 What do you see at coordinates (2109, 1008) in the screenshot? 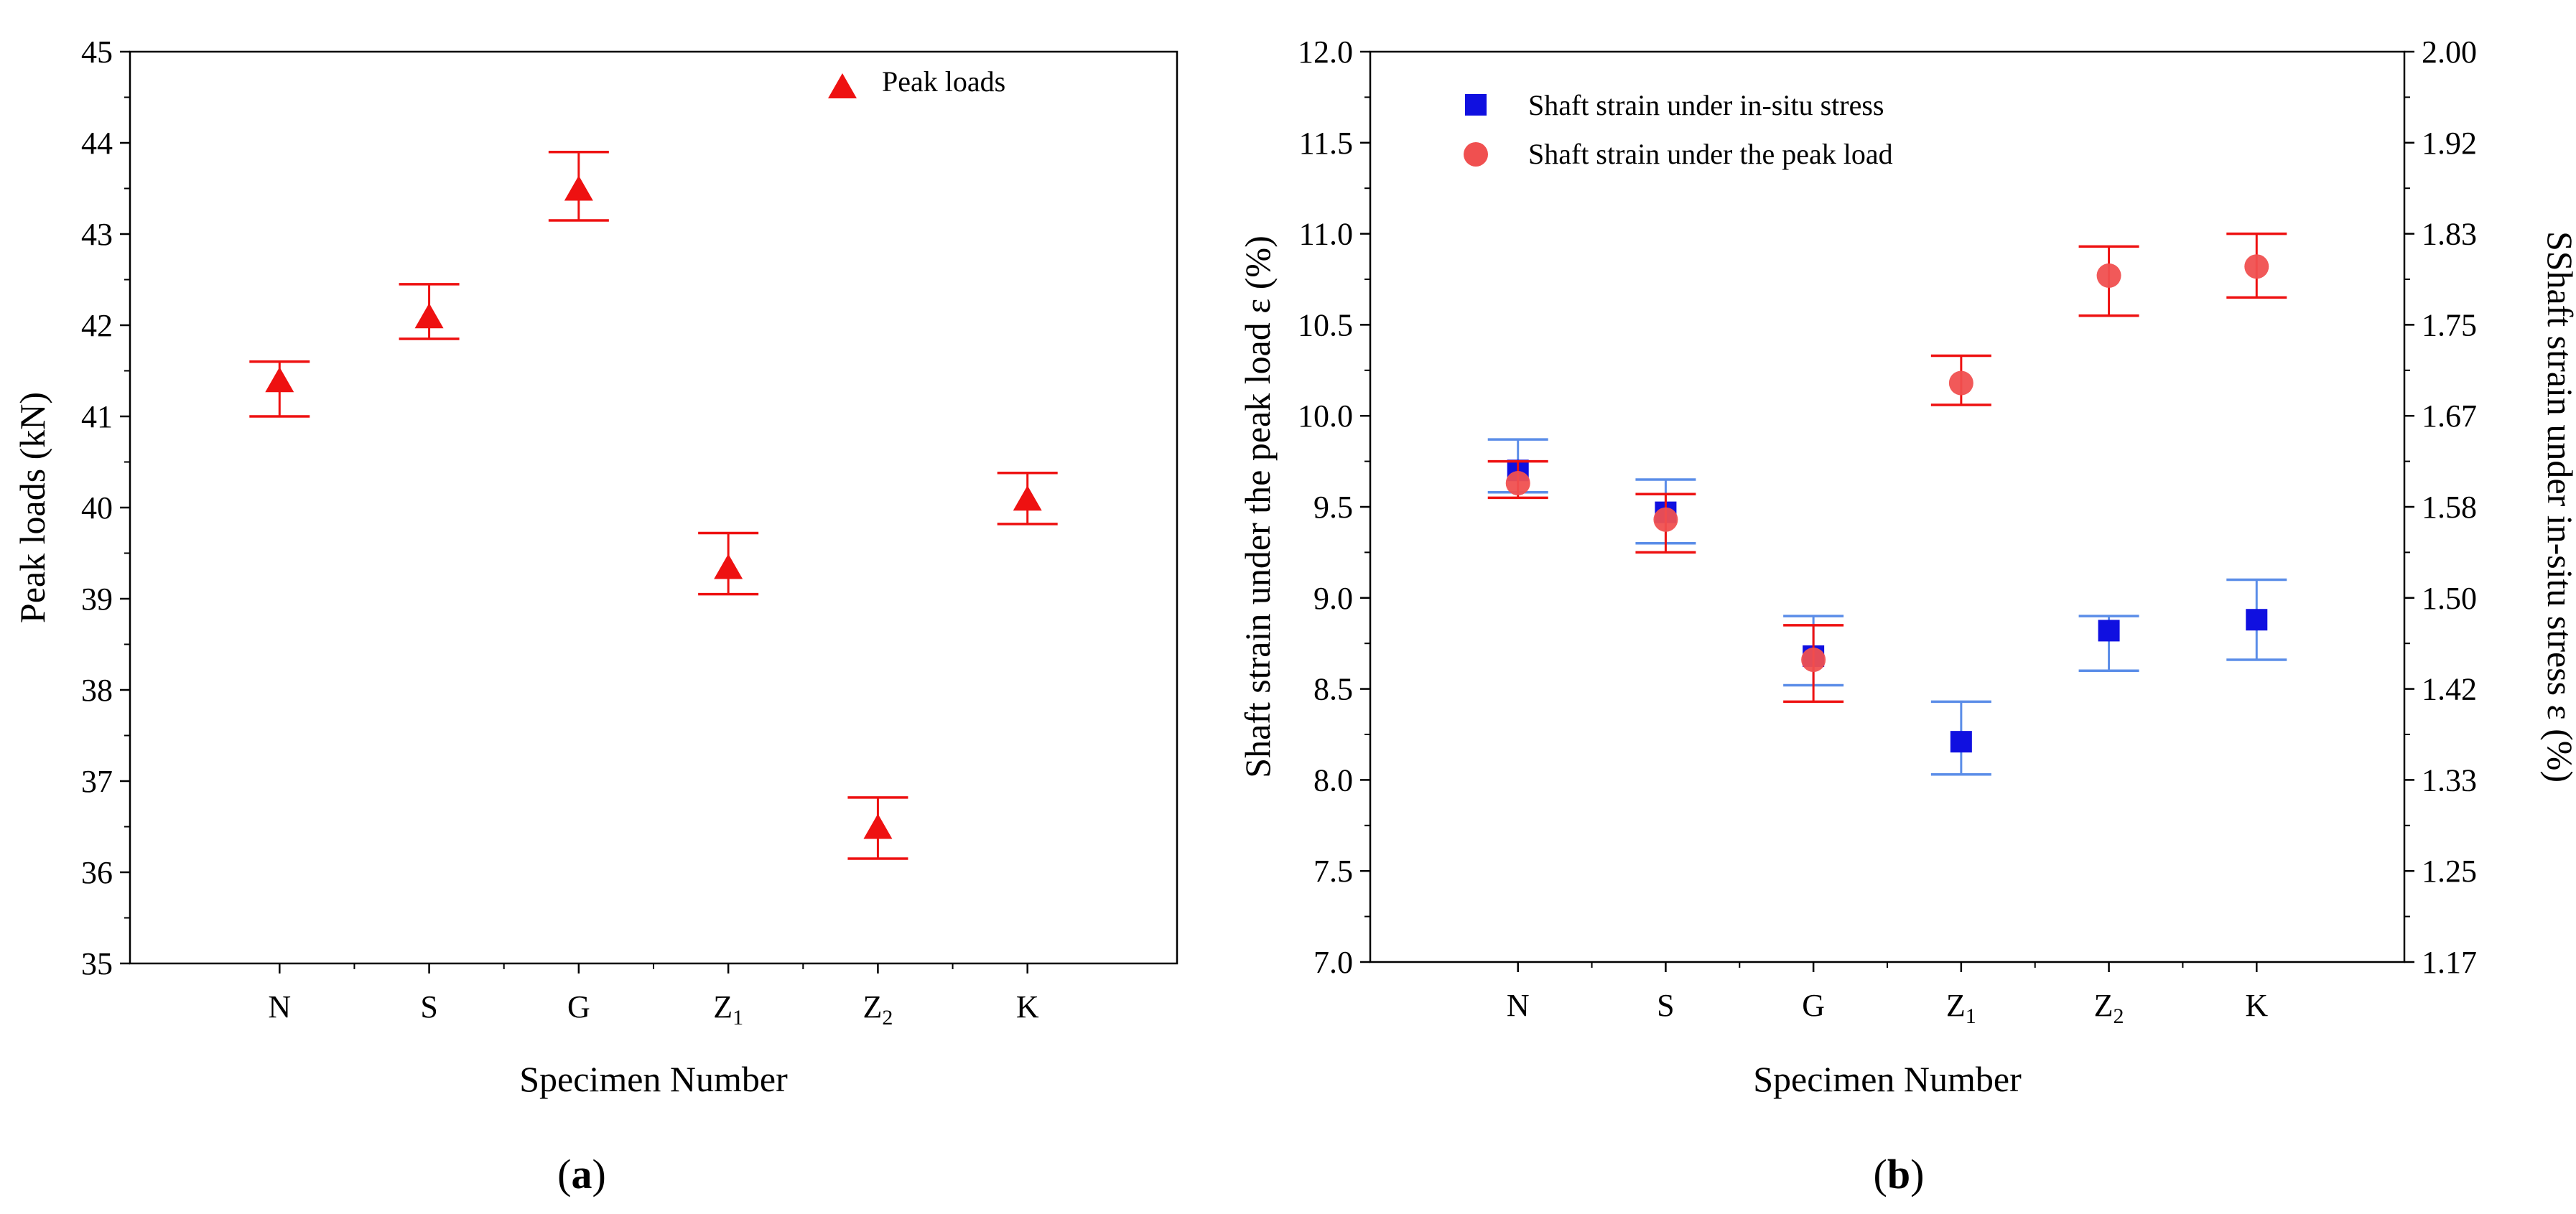
I see `panel-b-x-tick-label-4: Z2` at bounding box center [2109, 1008].